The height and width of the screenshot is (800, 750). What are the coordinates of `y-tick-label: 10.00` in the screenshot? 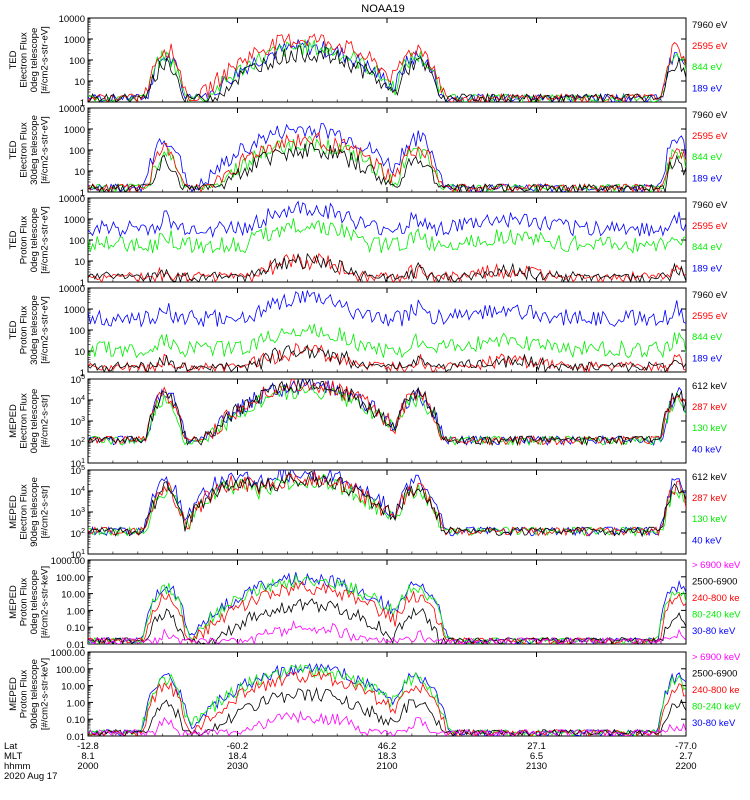 It's located at (73, 687).